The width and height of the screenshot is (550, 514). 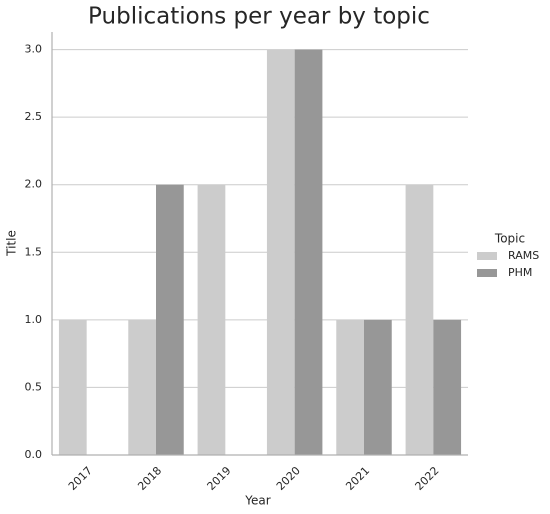 What do you see at coordinates (219, 478) in the screenshot?
I see `x-tick-label: 2019` at bounding box center [219, 478].